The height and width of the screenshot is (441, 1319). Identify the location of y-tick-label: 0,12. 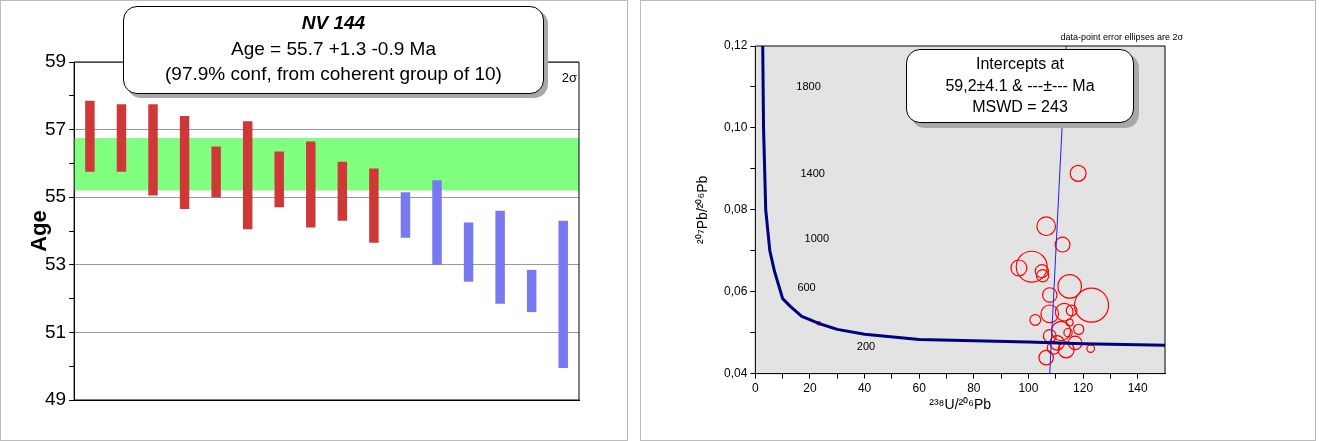
(736, 45).